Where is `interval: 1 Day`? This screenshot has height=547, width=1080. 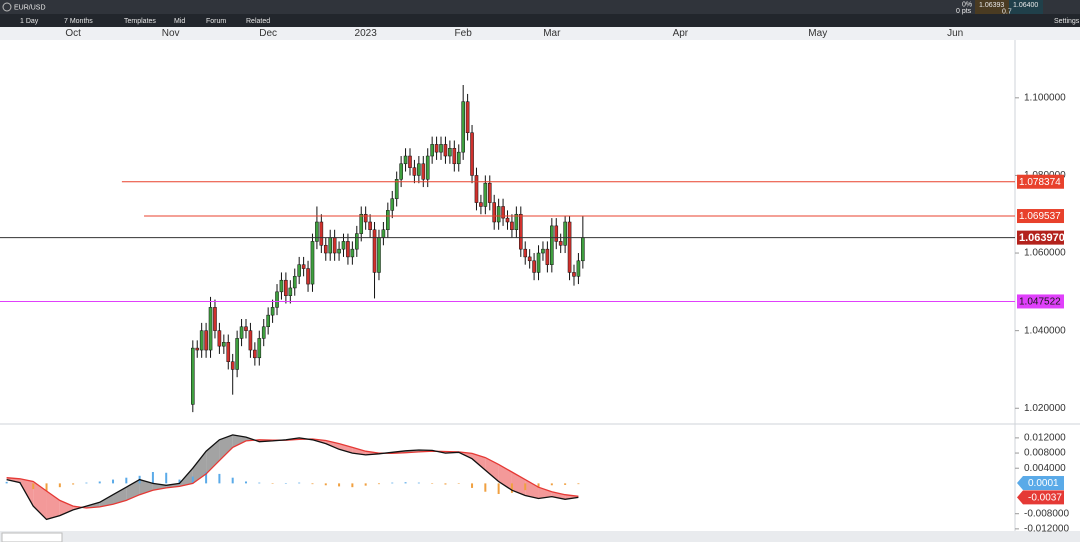 interval: 1 Day is located at coordinates (29, 21).